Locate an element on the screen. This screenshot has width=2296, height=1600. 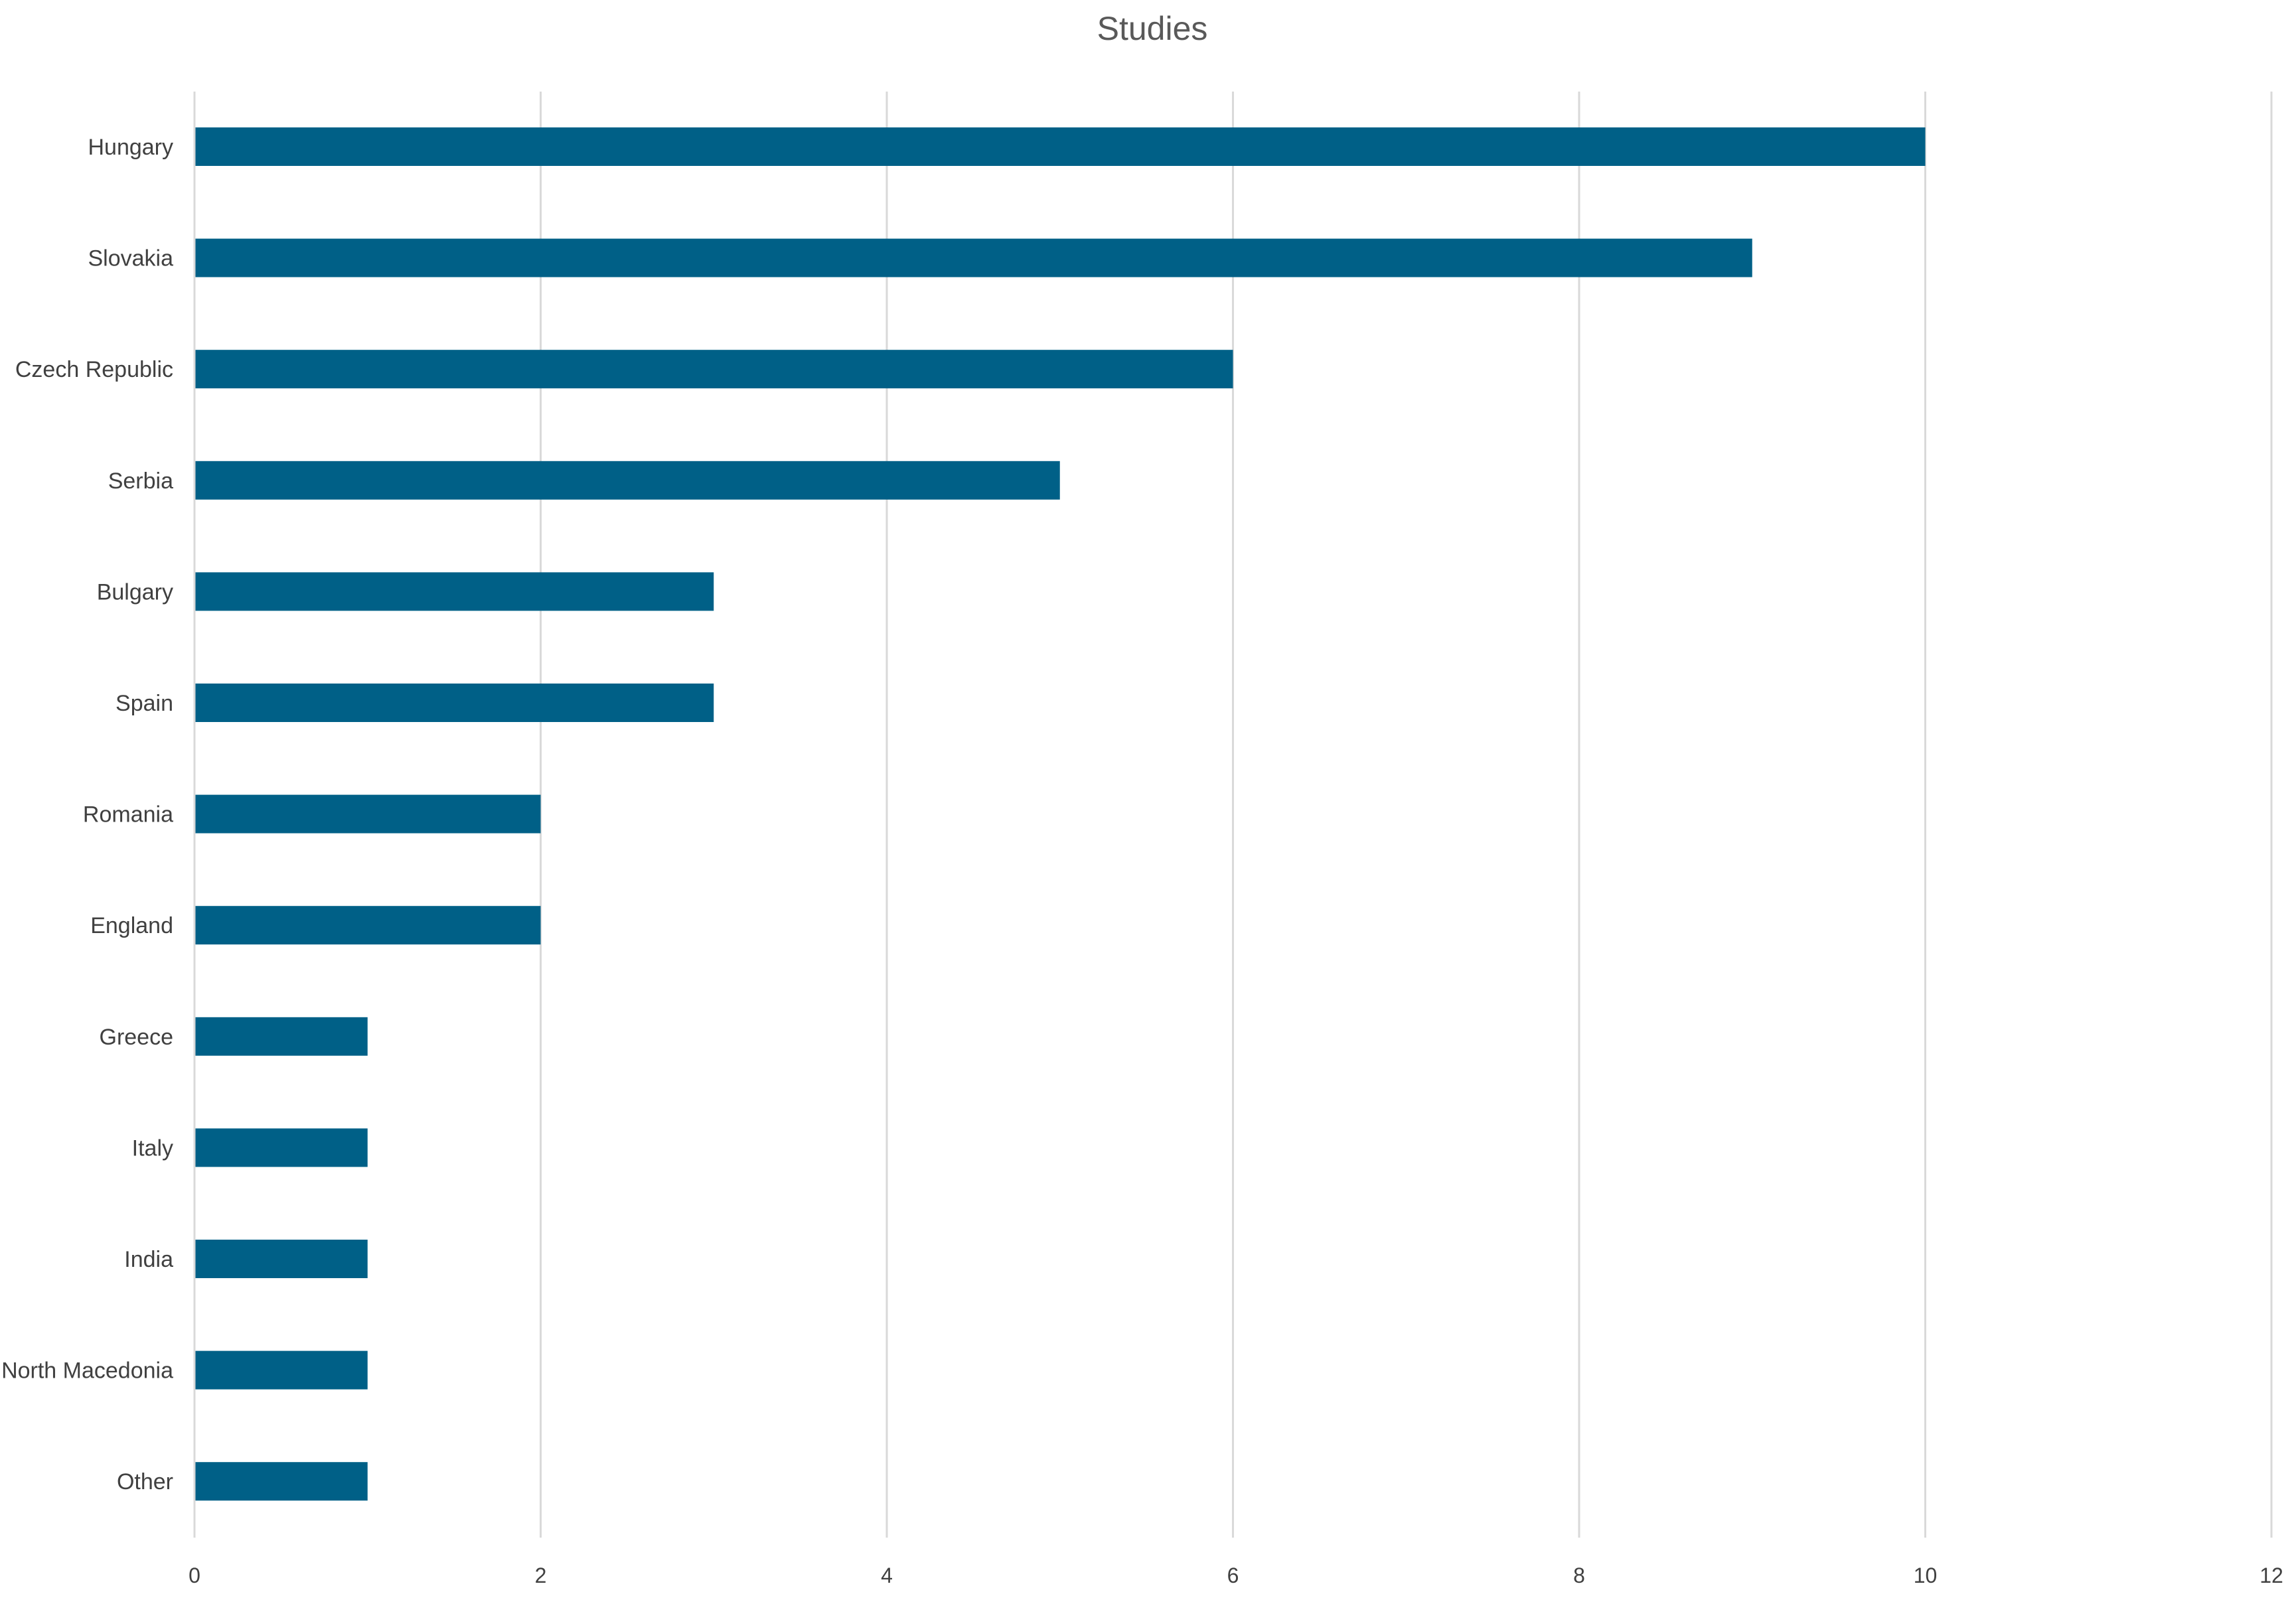
category-label: Romania is located at coordinates (128, 815).